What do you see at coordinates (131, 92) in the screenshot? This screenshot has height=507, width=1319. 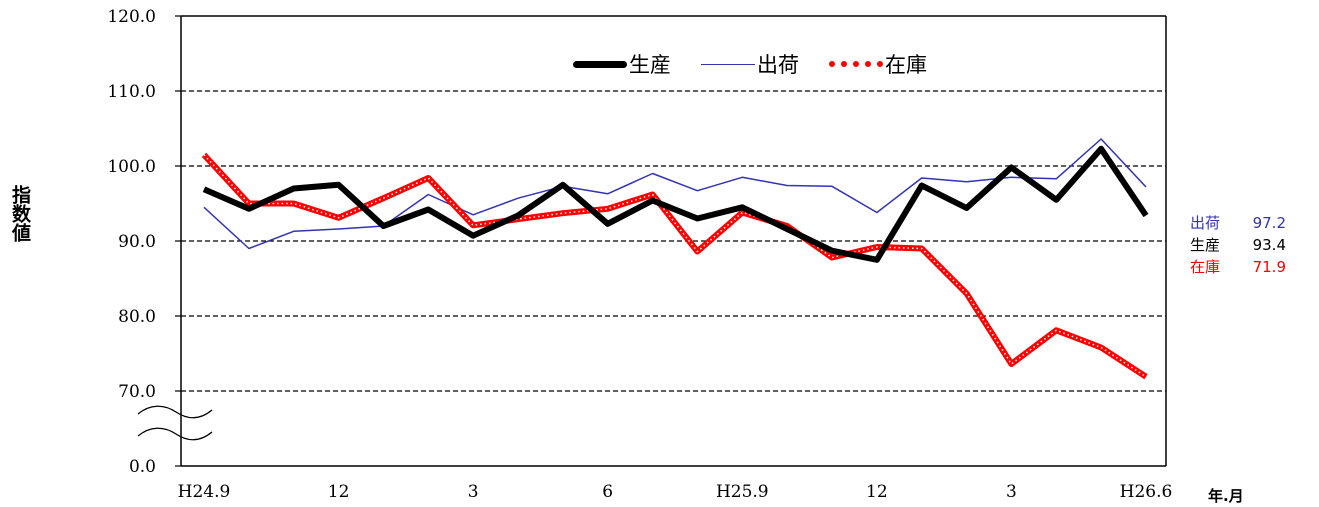 I see `y-tick-label: 110.0` at bounding box center [131, 92].